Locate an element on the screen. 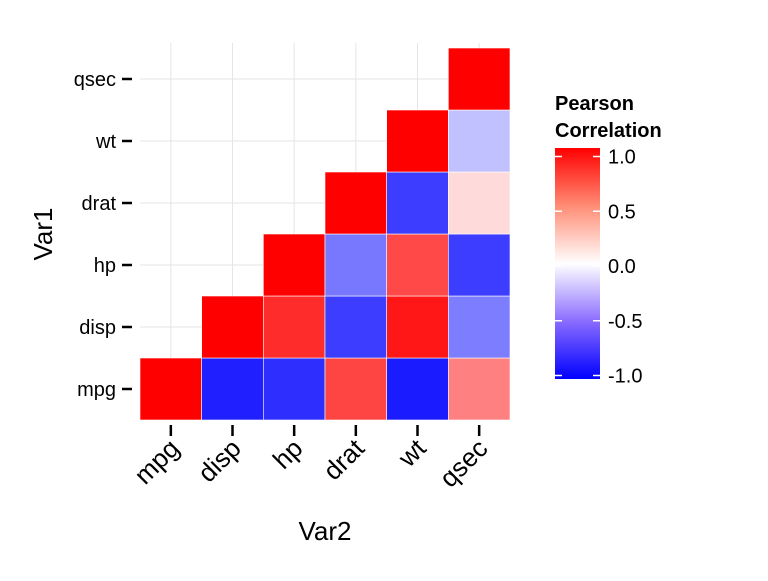  x-tick-label: disp is located at coordinates (219, 460).